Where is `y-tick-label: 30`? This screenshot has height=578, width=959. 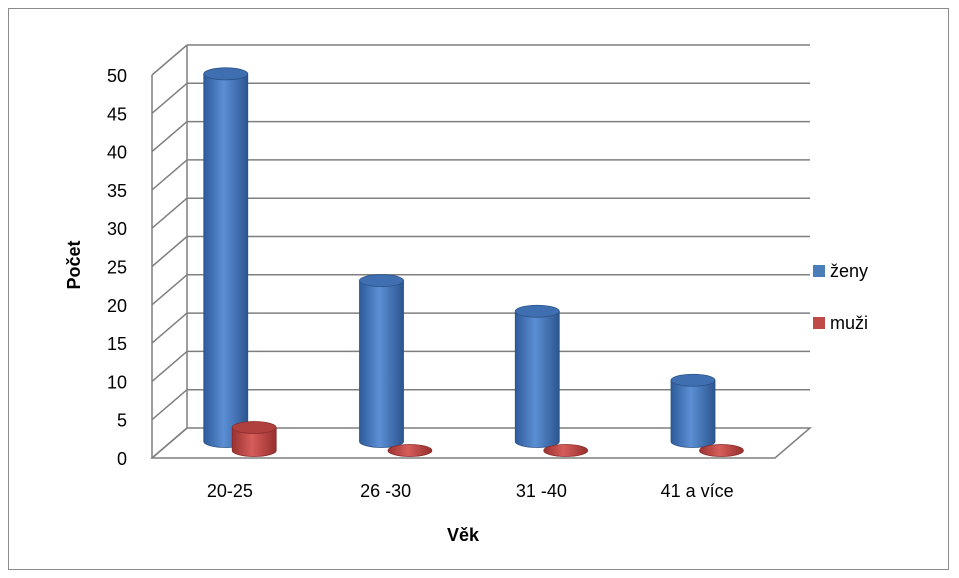
y-tick-label: 30 is located at coordinates (117, 229).